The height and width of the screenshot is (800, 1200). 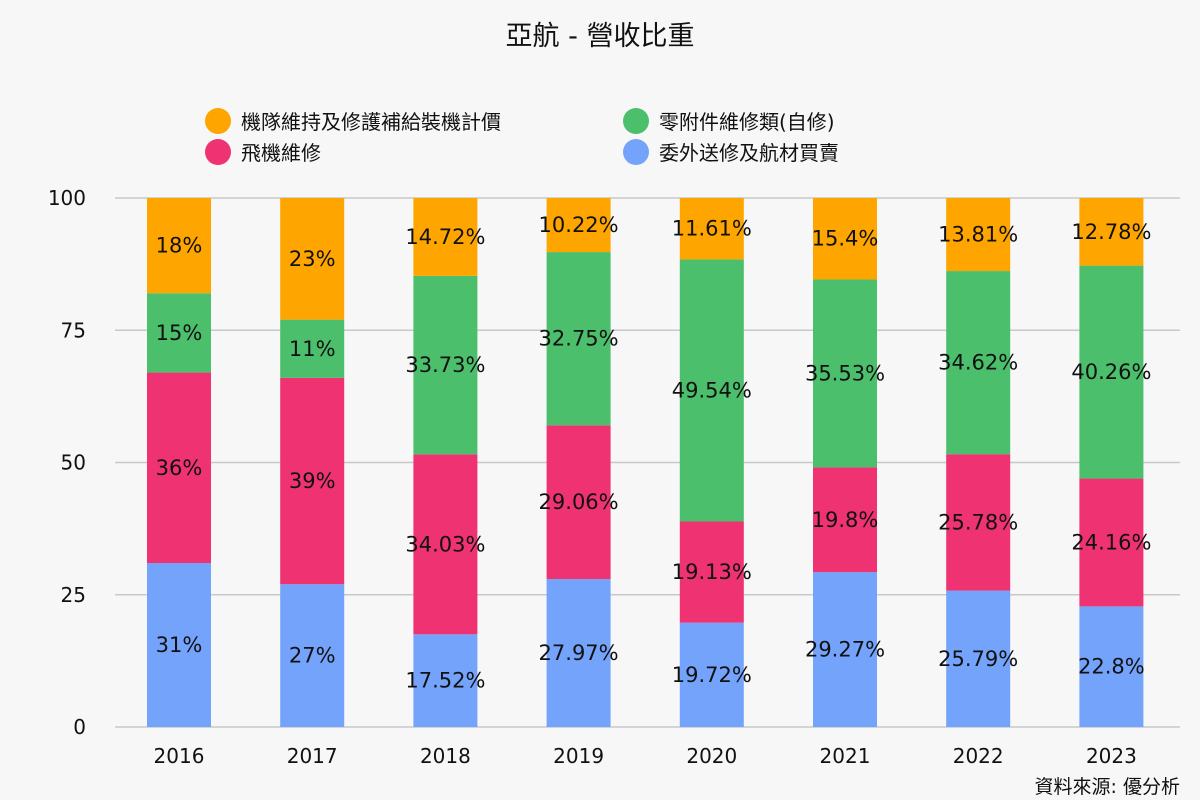 I want to click on data-label: 19.13%, so click(x=712, y=572).